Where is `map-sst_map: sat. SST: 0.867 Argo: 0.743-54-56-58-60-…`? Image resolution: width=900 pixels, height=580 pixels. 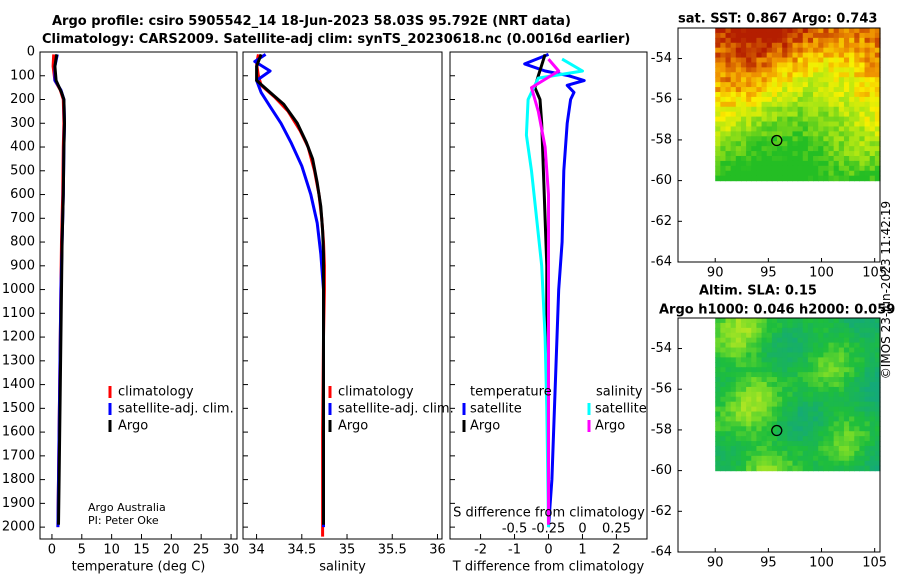
map-sst_map: sat. SST: 0.867 Argo: 0.743-54-56-58-60-… is located at coordinates (769, 146).